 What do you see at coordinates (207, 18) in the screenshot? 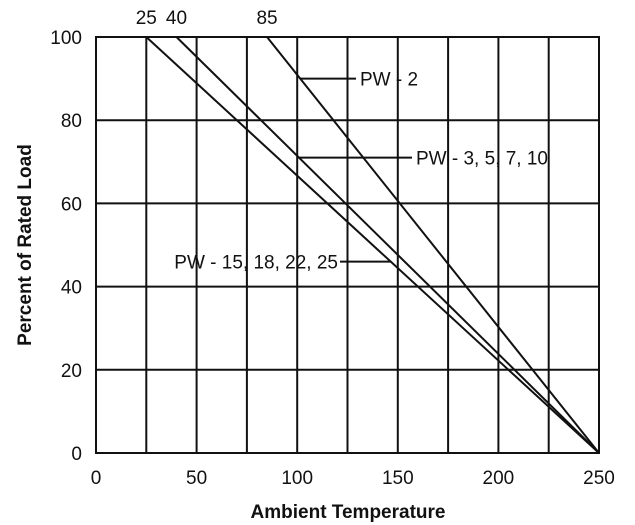
I see `top-labels: 25 40 85` at bounding box center [207, 18].